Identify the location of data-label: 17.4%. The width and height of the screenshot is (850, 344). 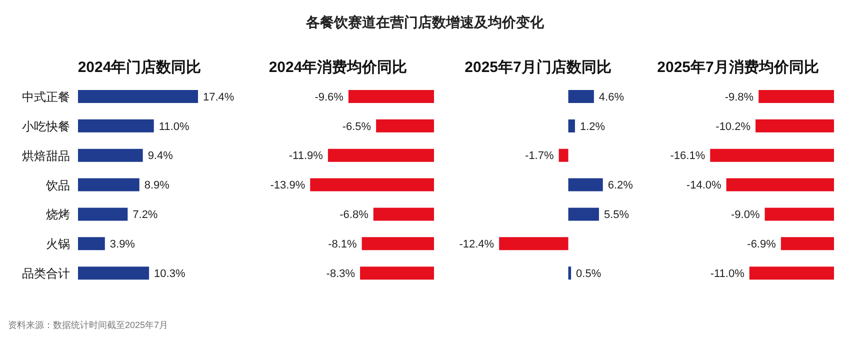
(218, 97).